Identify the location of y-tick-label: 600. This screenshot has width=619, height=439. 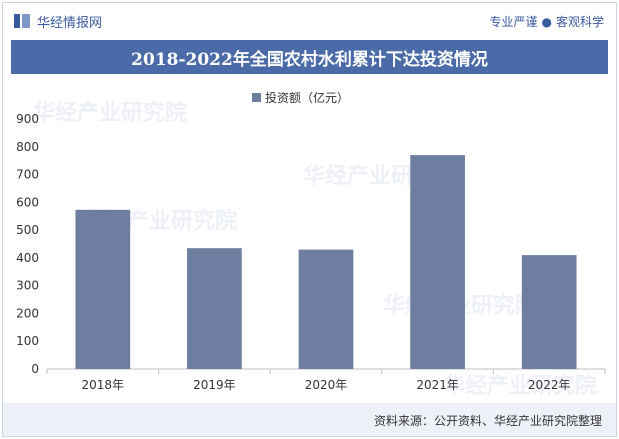
(27, 202).